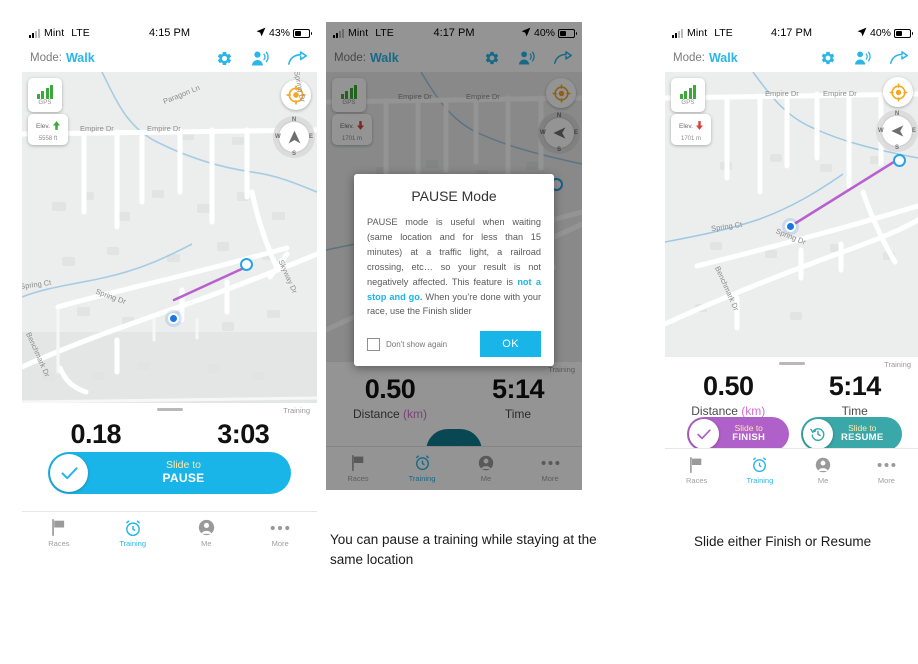 The image size is (918, 664). What do you see at coordinates (349, 91) in the screenshot?
I see `gps-signal-icon` at bounding box center [349, 91].